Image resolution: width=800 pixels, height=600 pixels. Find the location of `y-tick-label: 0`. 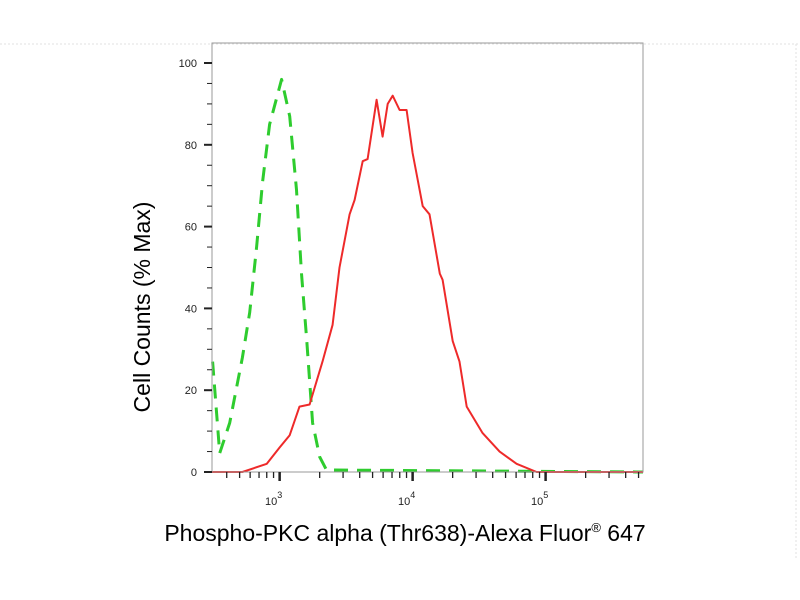

y-tick-label: 0 is located at coordinates (194, 473).